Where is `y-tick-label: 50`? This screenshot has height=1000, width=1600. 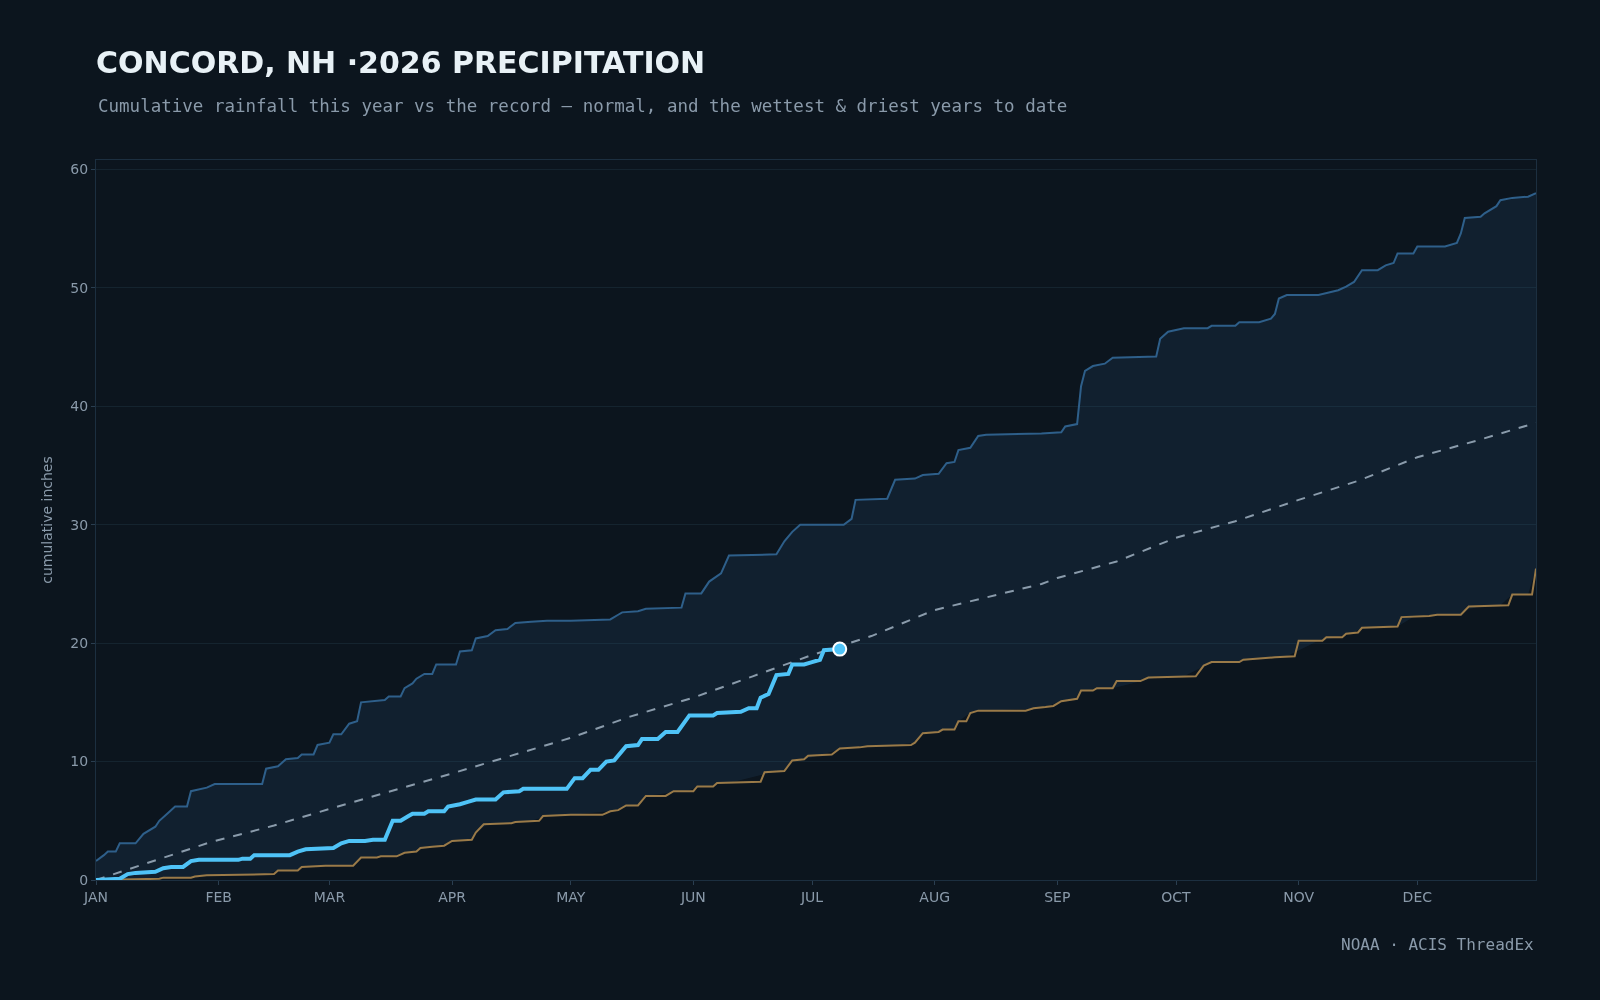
y-tick-label: 50 is located at coordinates (79, 287).